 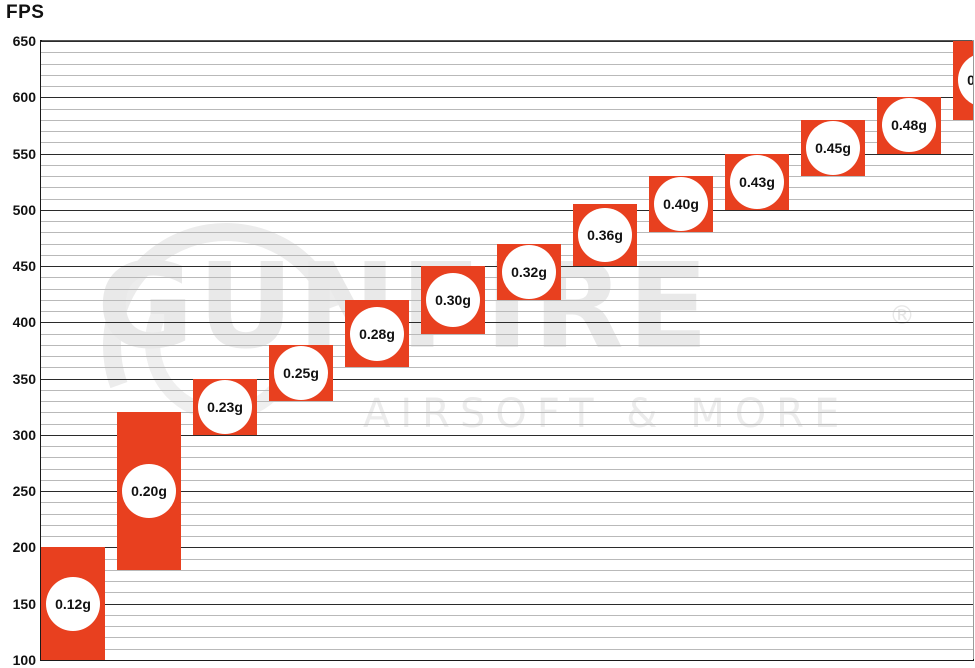 What do you see at coordinates (24, 97) in the screenshot?
I see `y-tick-label: 600` at bounding box center [24, 97].